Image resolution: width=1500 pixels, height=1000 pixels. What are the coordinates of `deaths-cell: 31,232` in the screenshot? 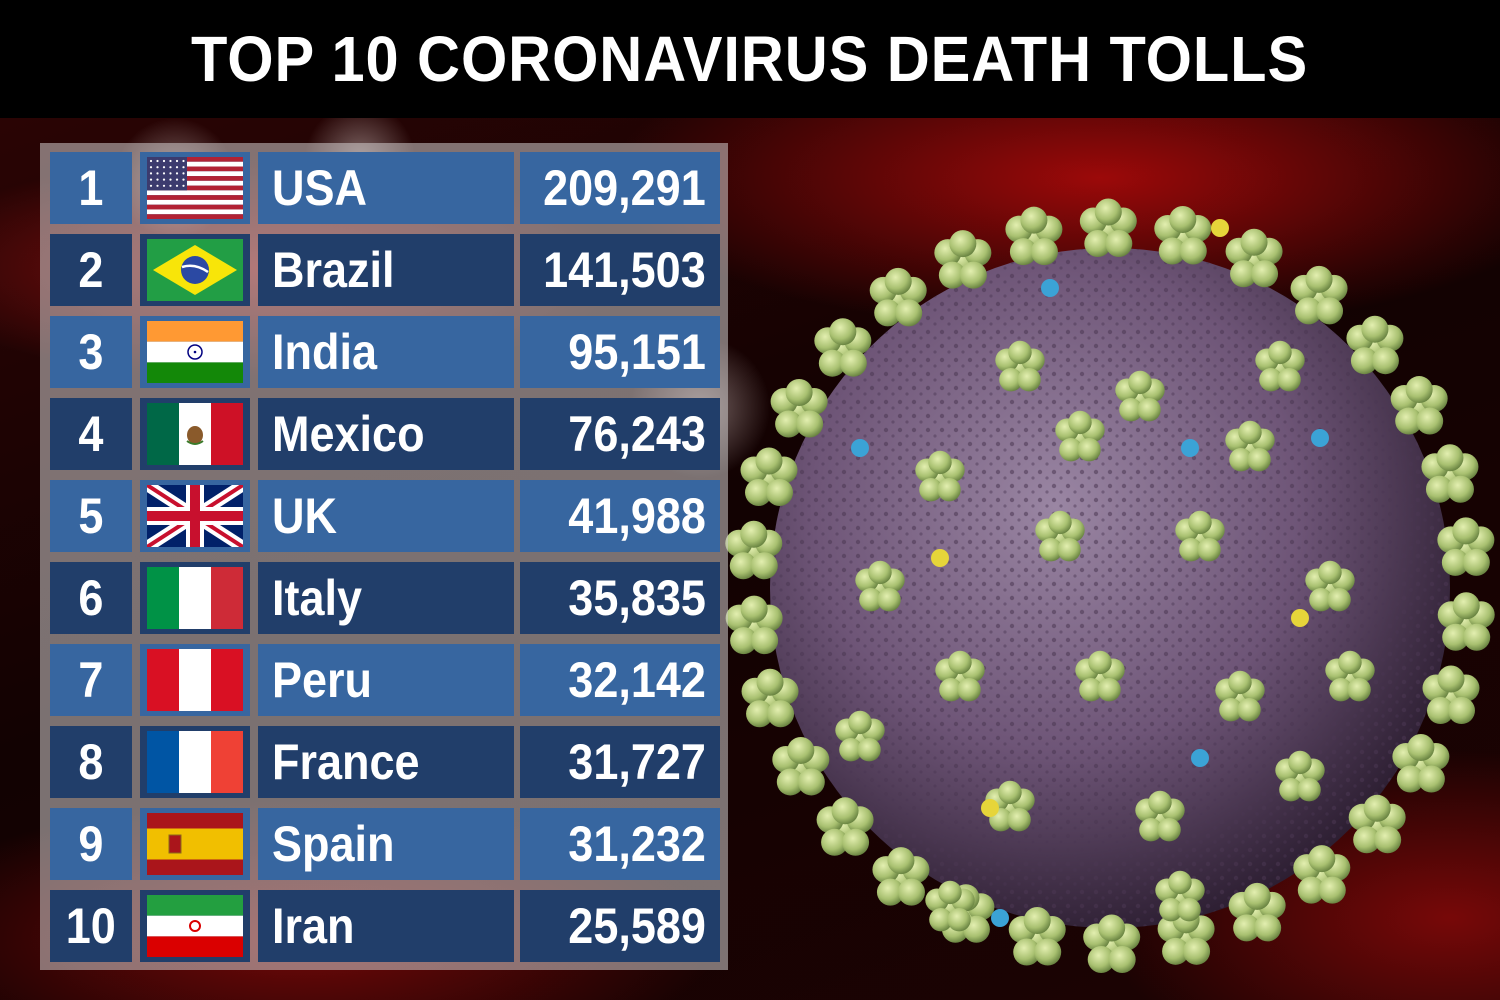 It's located at (620, 844).